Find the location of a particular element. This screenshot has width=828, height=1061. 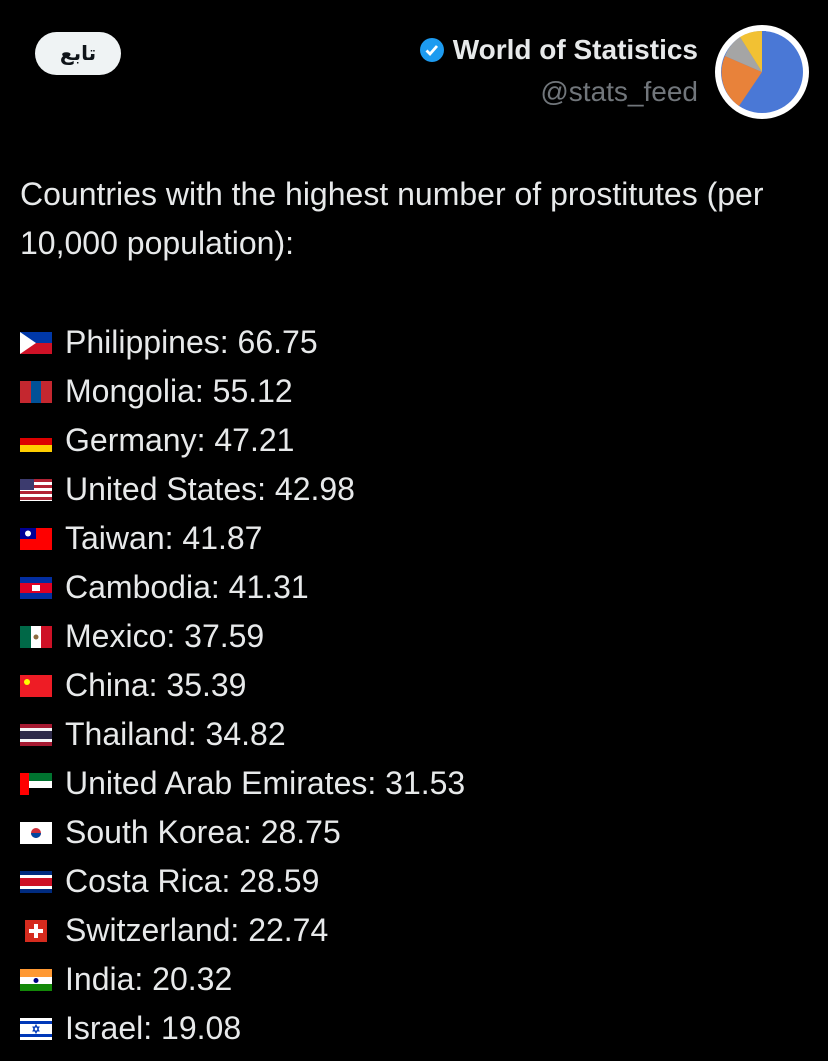

list-item: Philippines: 66.75 is located at coordinates (242, 342).